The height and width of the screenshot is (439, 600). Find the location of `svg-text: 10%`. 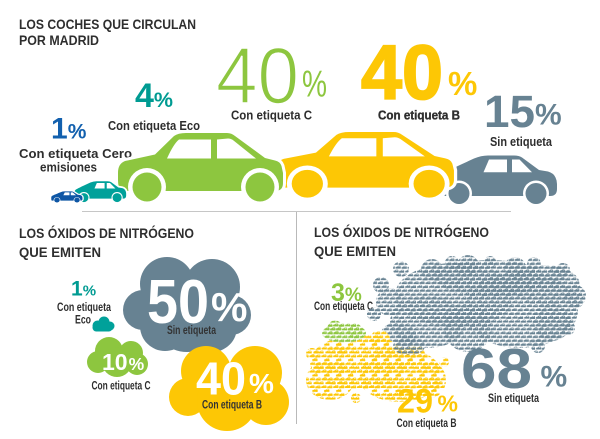

svg-text: 10% is located at coordinates (123, 362).